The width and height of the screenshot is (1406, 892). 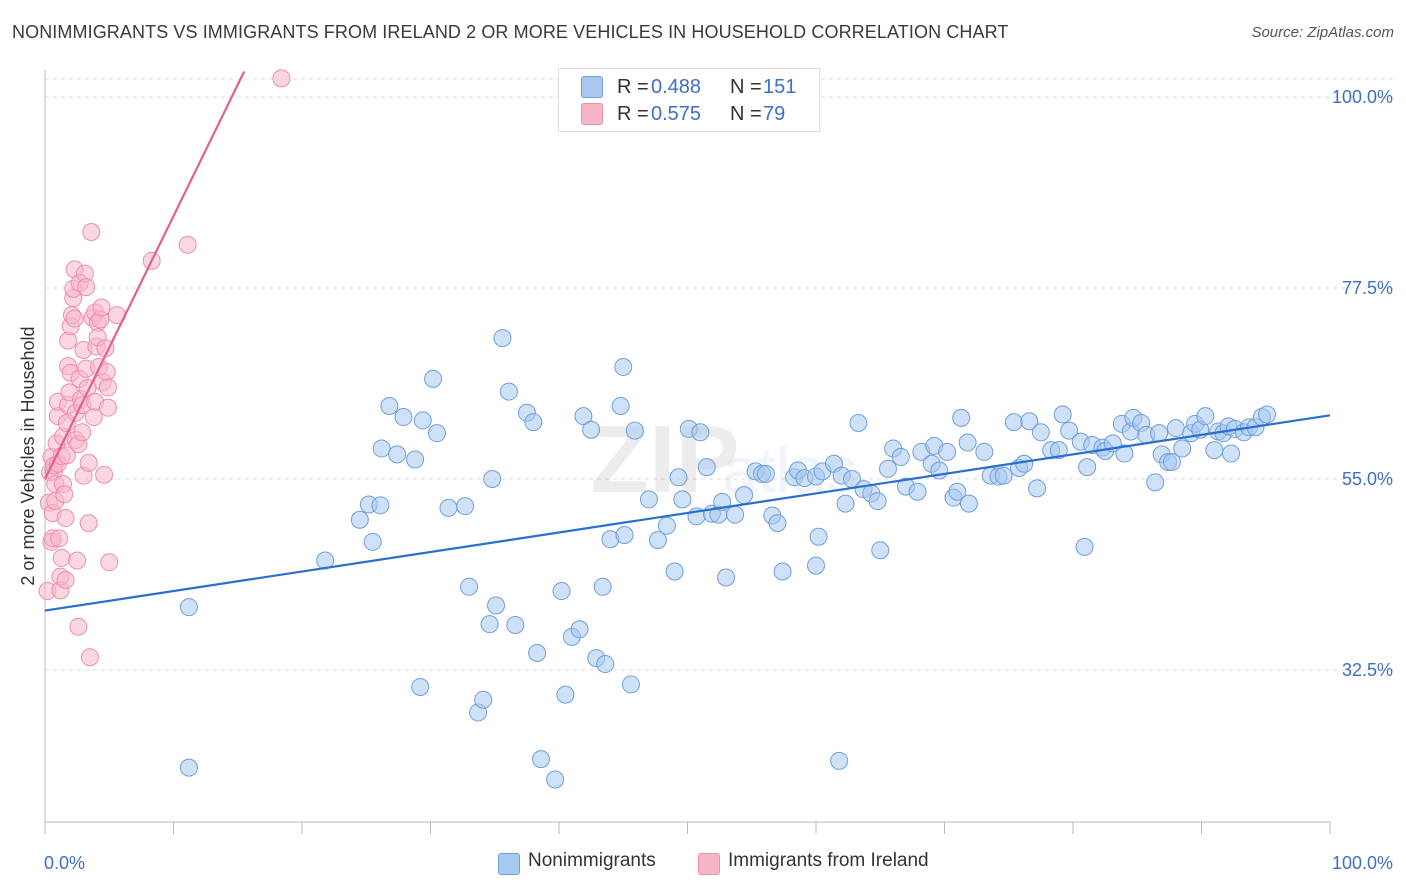 What do you see at coordinates (1362, 383) in the screenshot?
I see `y-tick-labels: 100.0% 77.5% 55.0% 32.5%` at bounding box center [1362, 383].